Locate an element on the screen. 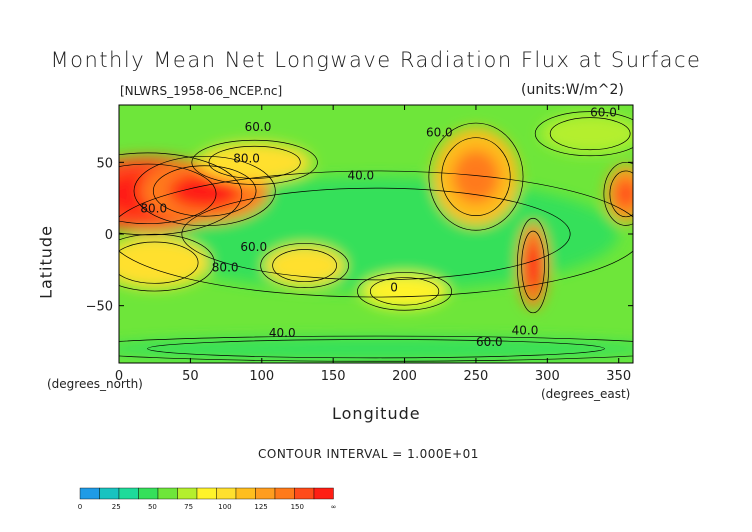 The image size is (752, 532). colorbar-tick-label: 50 is located at coordinates (152, 507).